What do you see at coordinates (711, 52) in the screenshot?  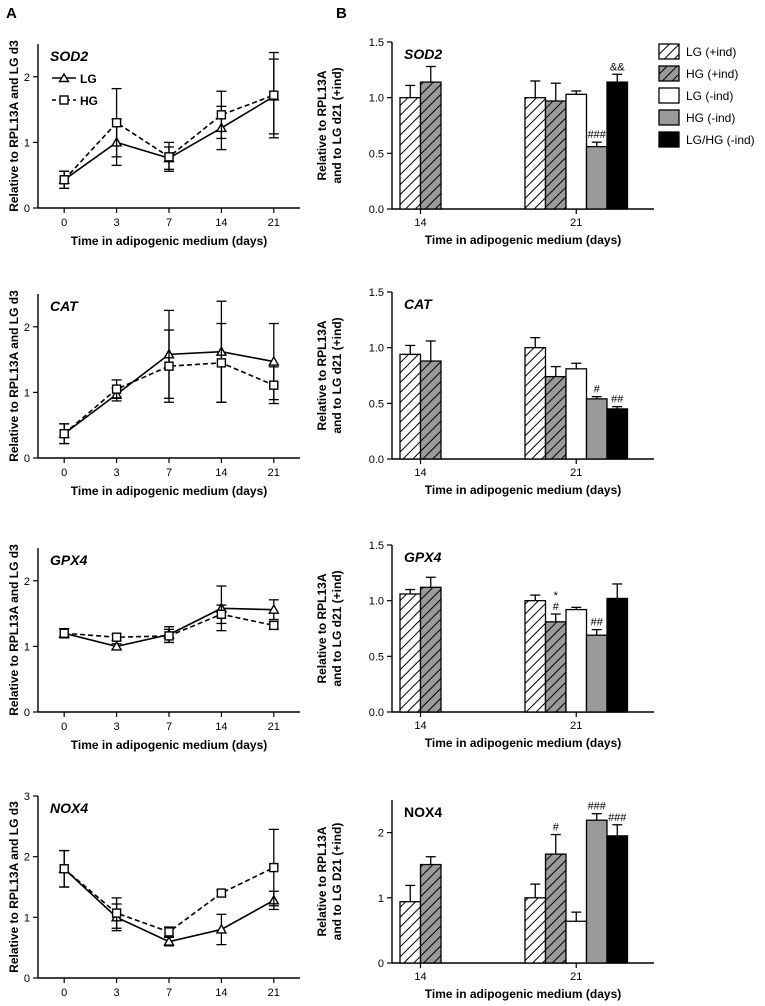 I see `legend-label-lg-ind: LG (+ind)` at bounding box center [711, 52].